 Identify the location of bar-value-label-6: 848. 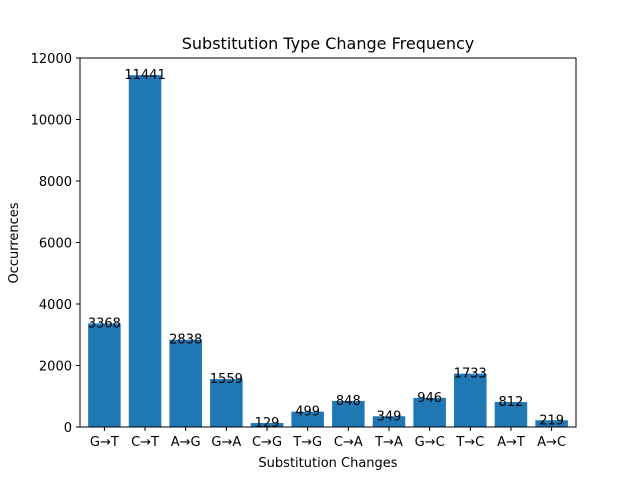
(348, 401).